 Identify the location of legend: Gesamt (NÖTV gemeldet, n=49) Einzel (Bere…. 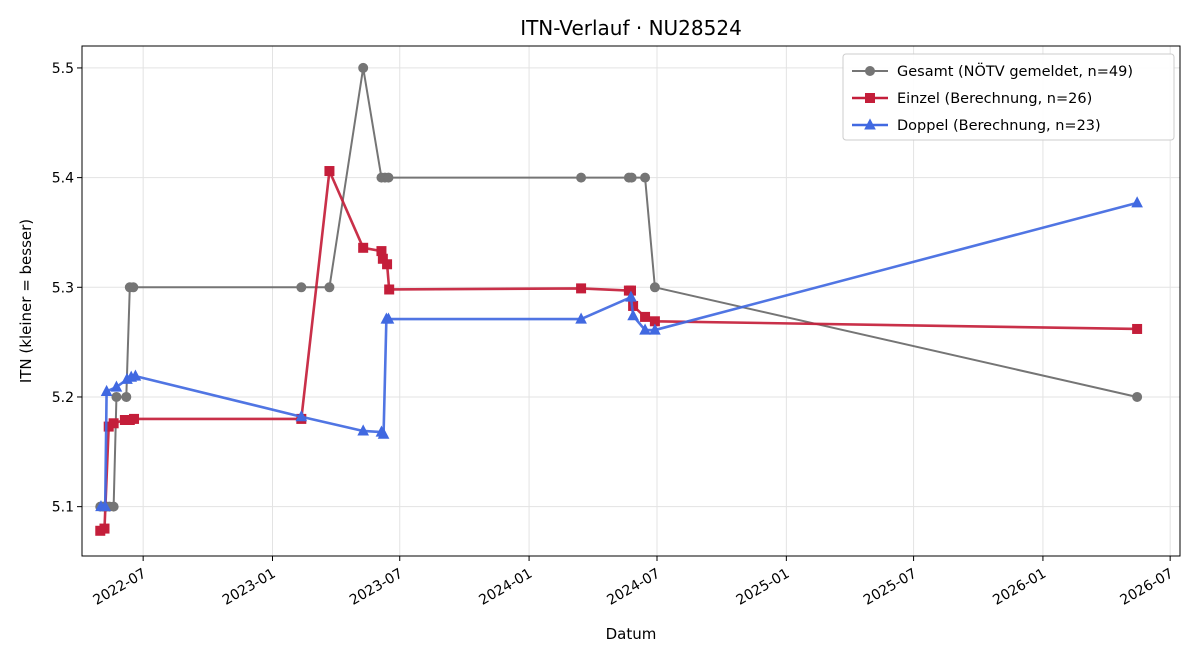
(1008, 97).